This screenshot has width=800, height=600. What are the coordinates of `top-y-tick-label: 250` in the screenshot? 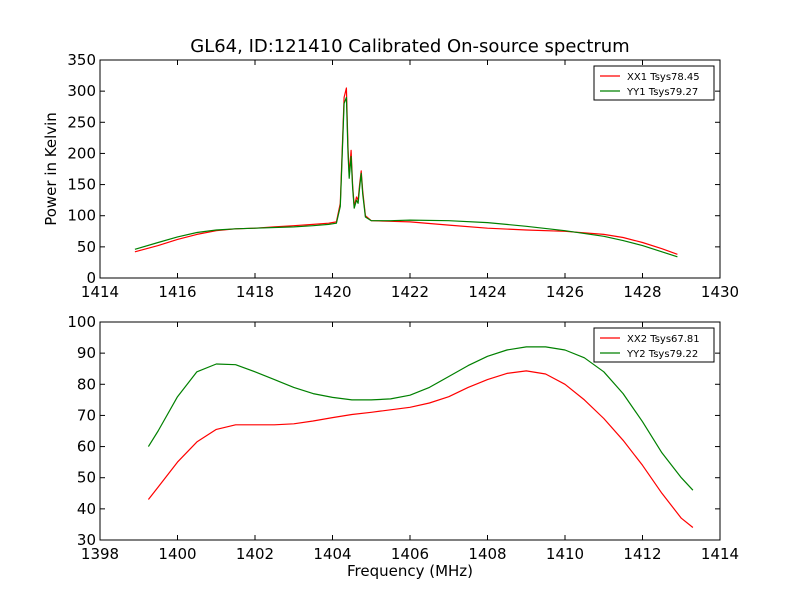 It's located at (81, 122).